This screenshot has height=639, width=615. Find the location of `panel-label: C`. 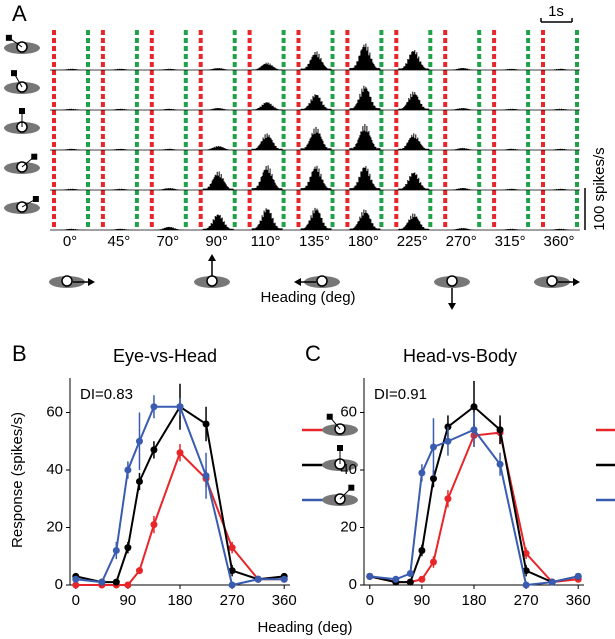

panel-label: C is located at coordinates (313, 353).